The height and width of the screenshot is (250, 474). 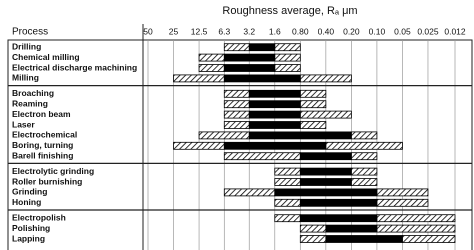 I want to click on x-tick-label: 6.3, so click(x=224, y=31).